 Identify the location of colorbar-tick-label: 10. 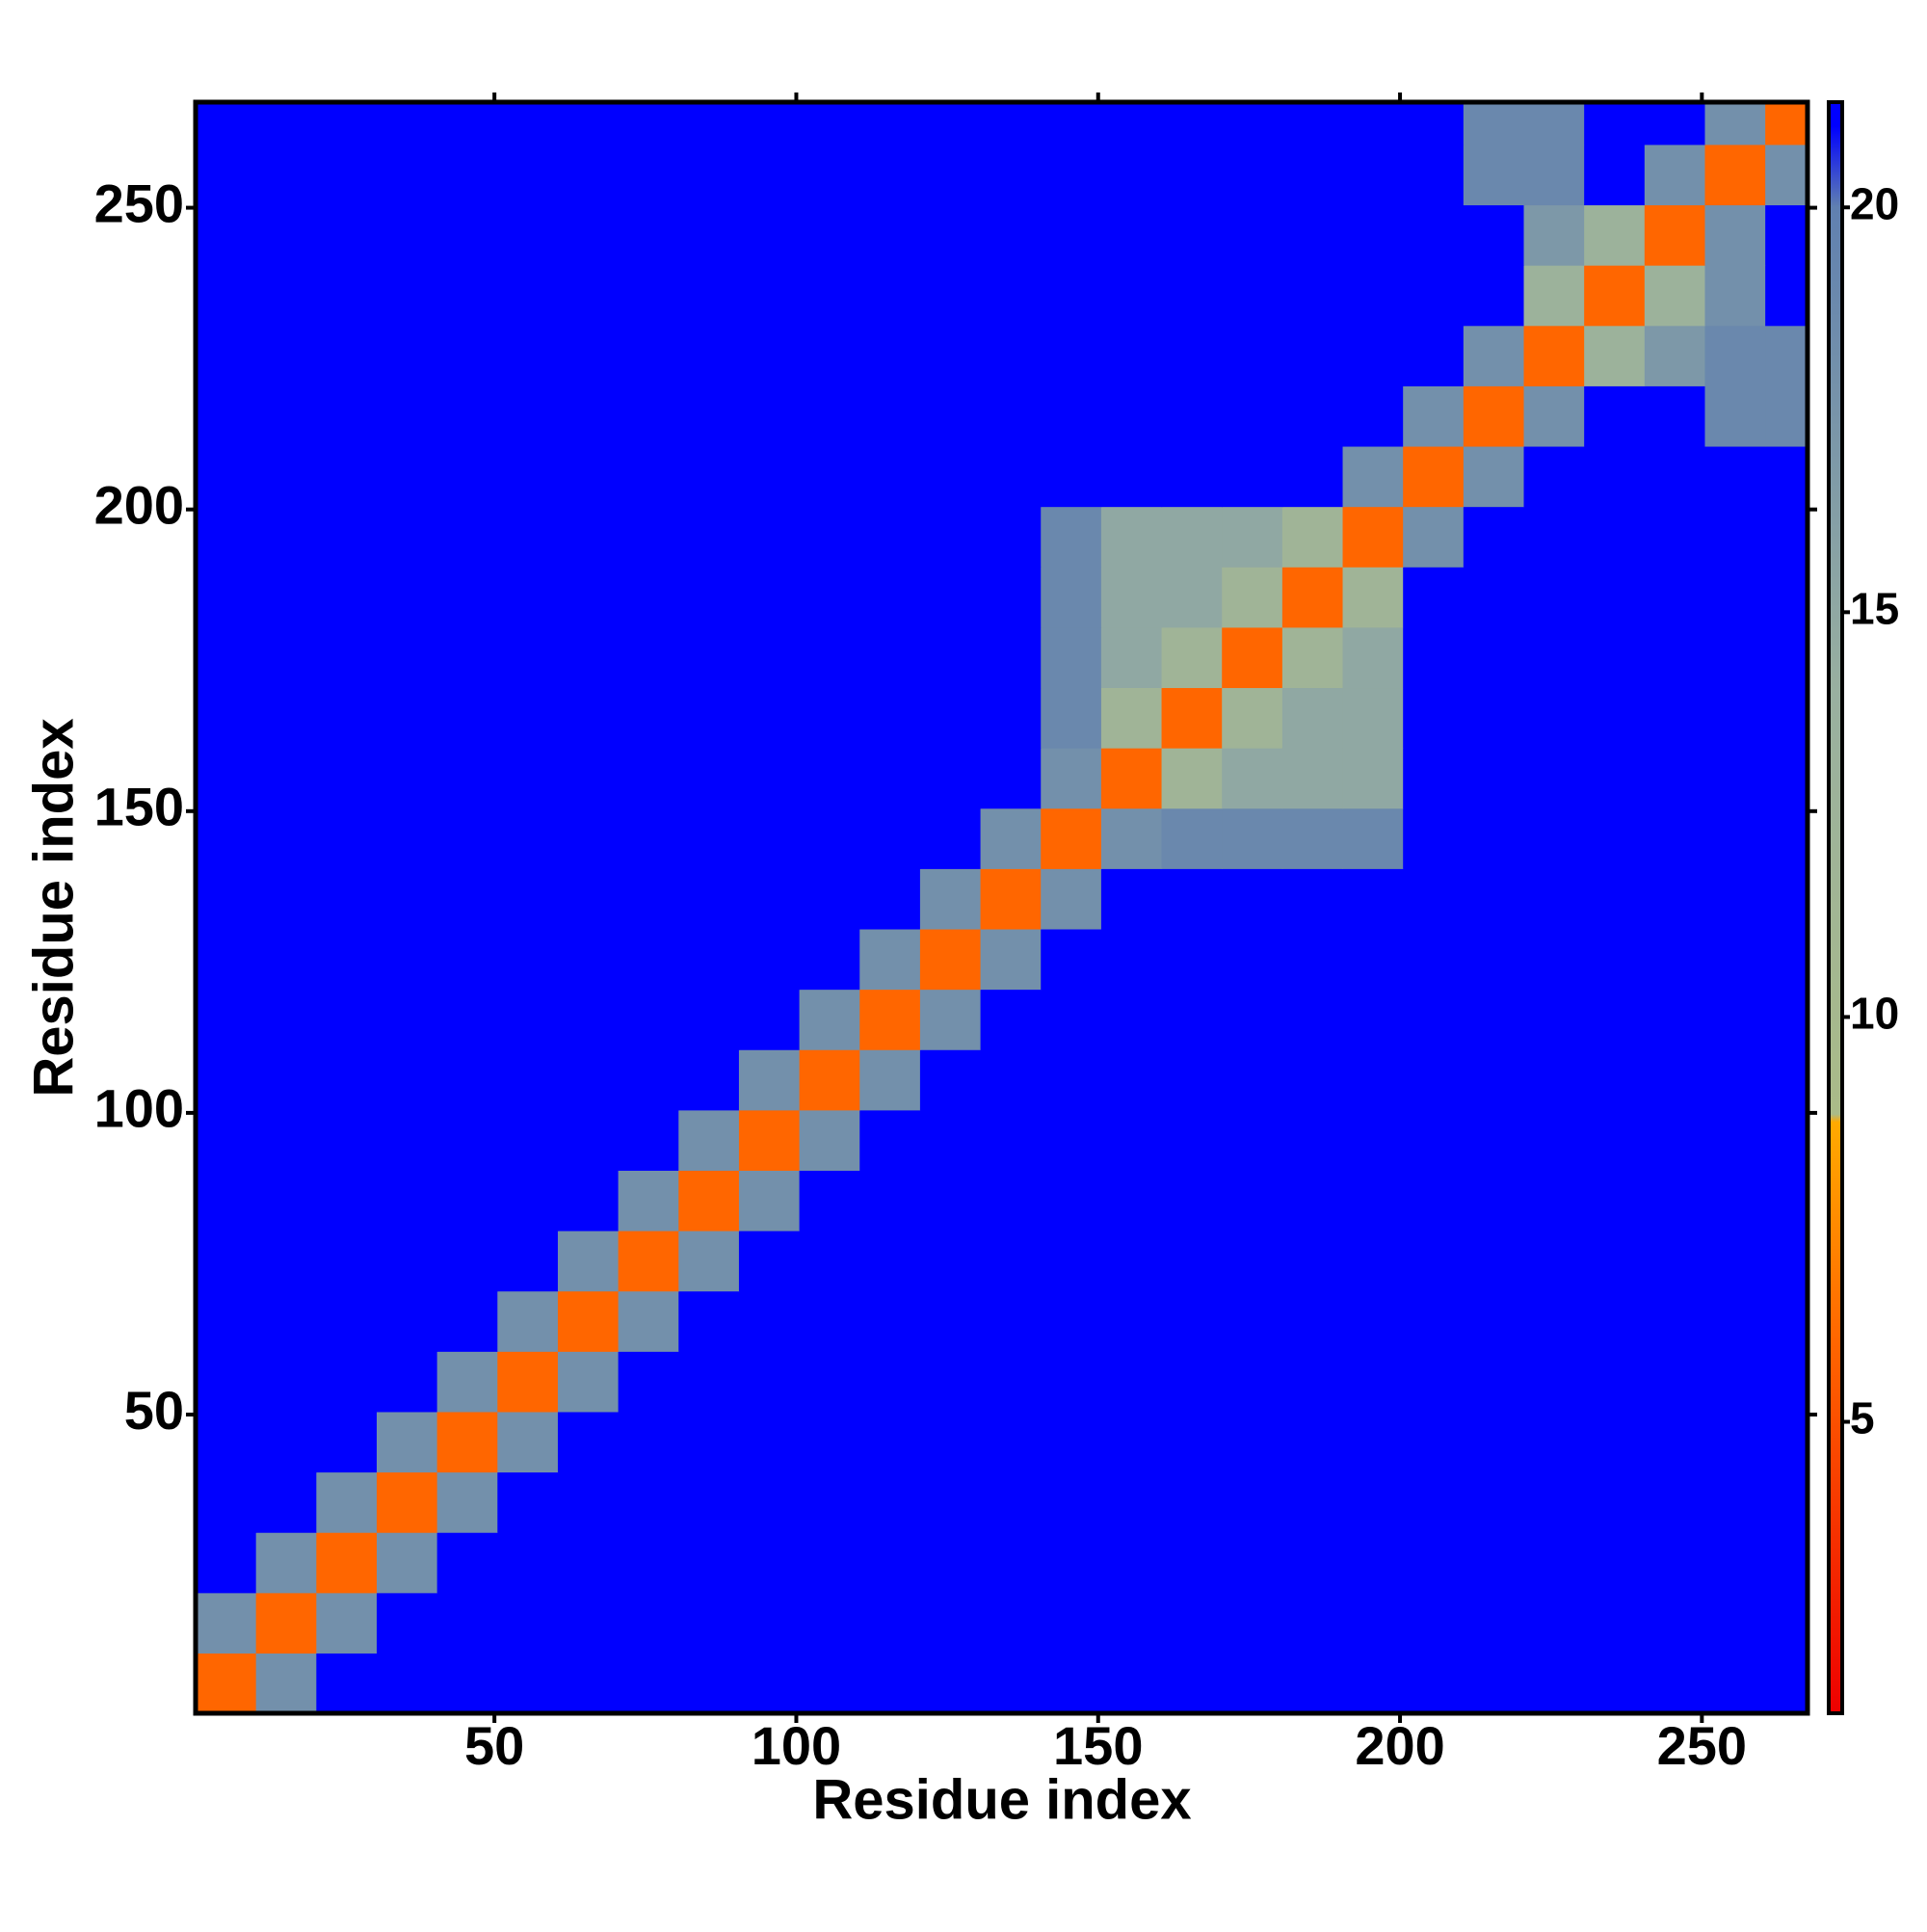
(1874, 1014).